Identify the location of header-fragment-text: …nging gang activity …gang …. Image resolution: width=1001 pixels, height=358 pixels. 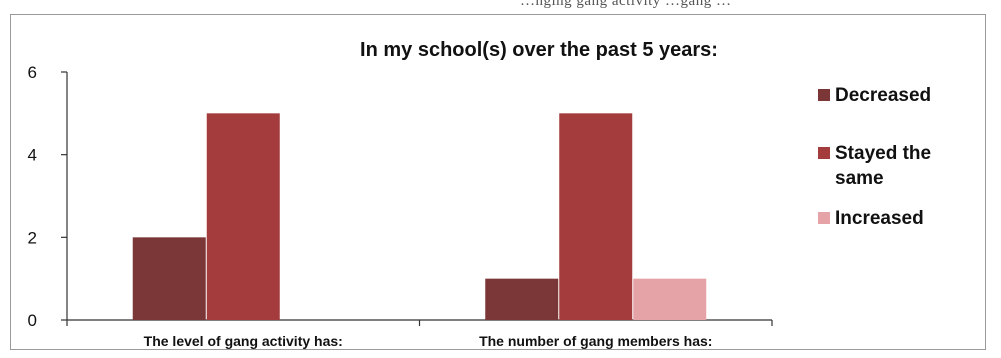
(626, 4).